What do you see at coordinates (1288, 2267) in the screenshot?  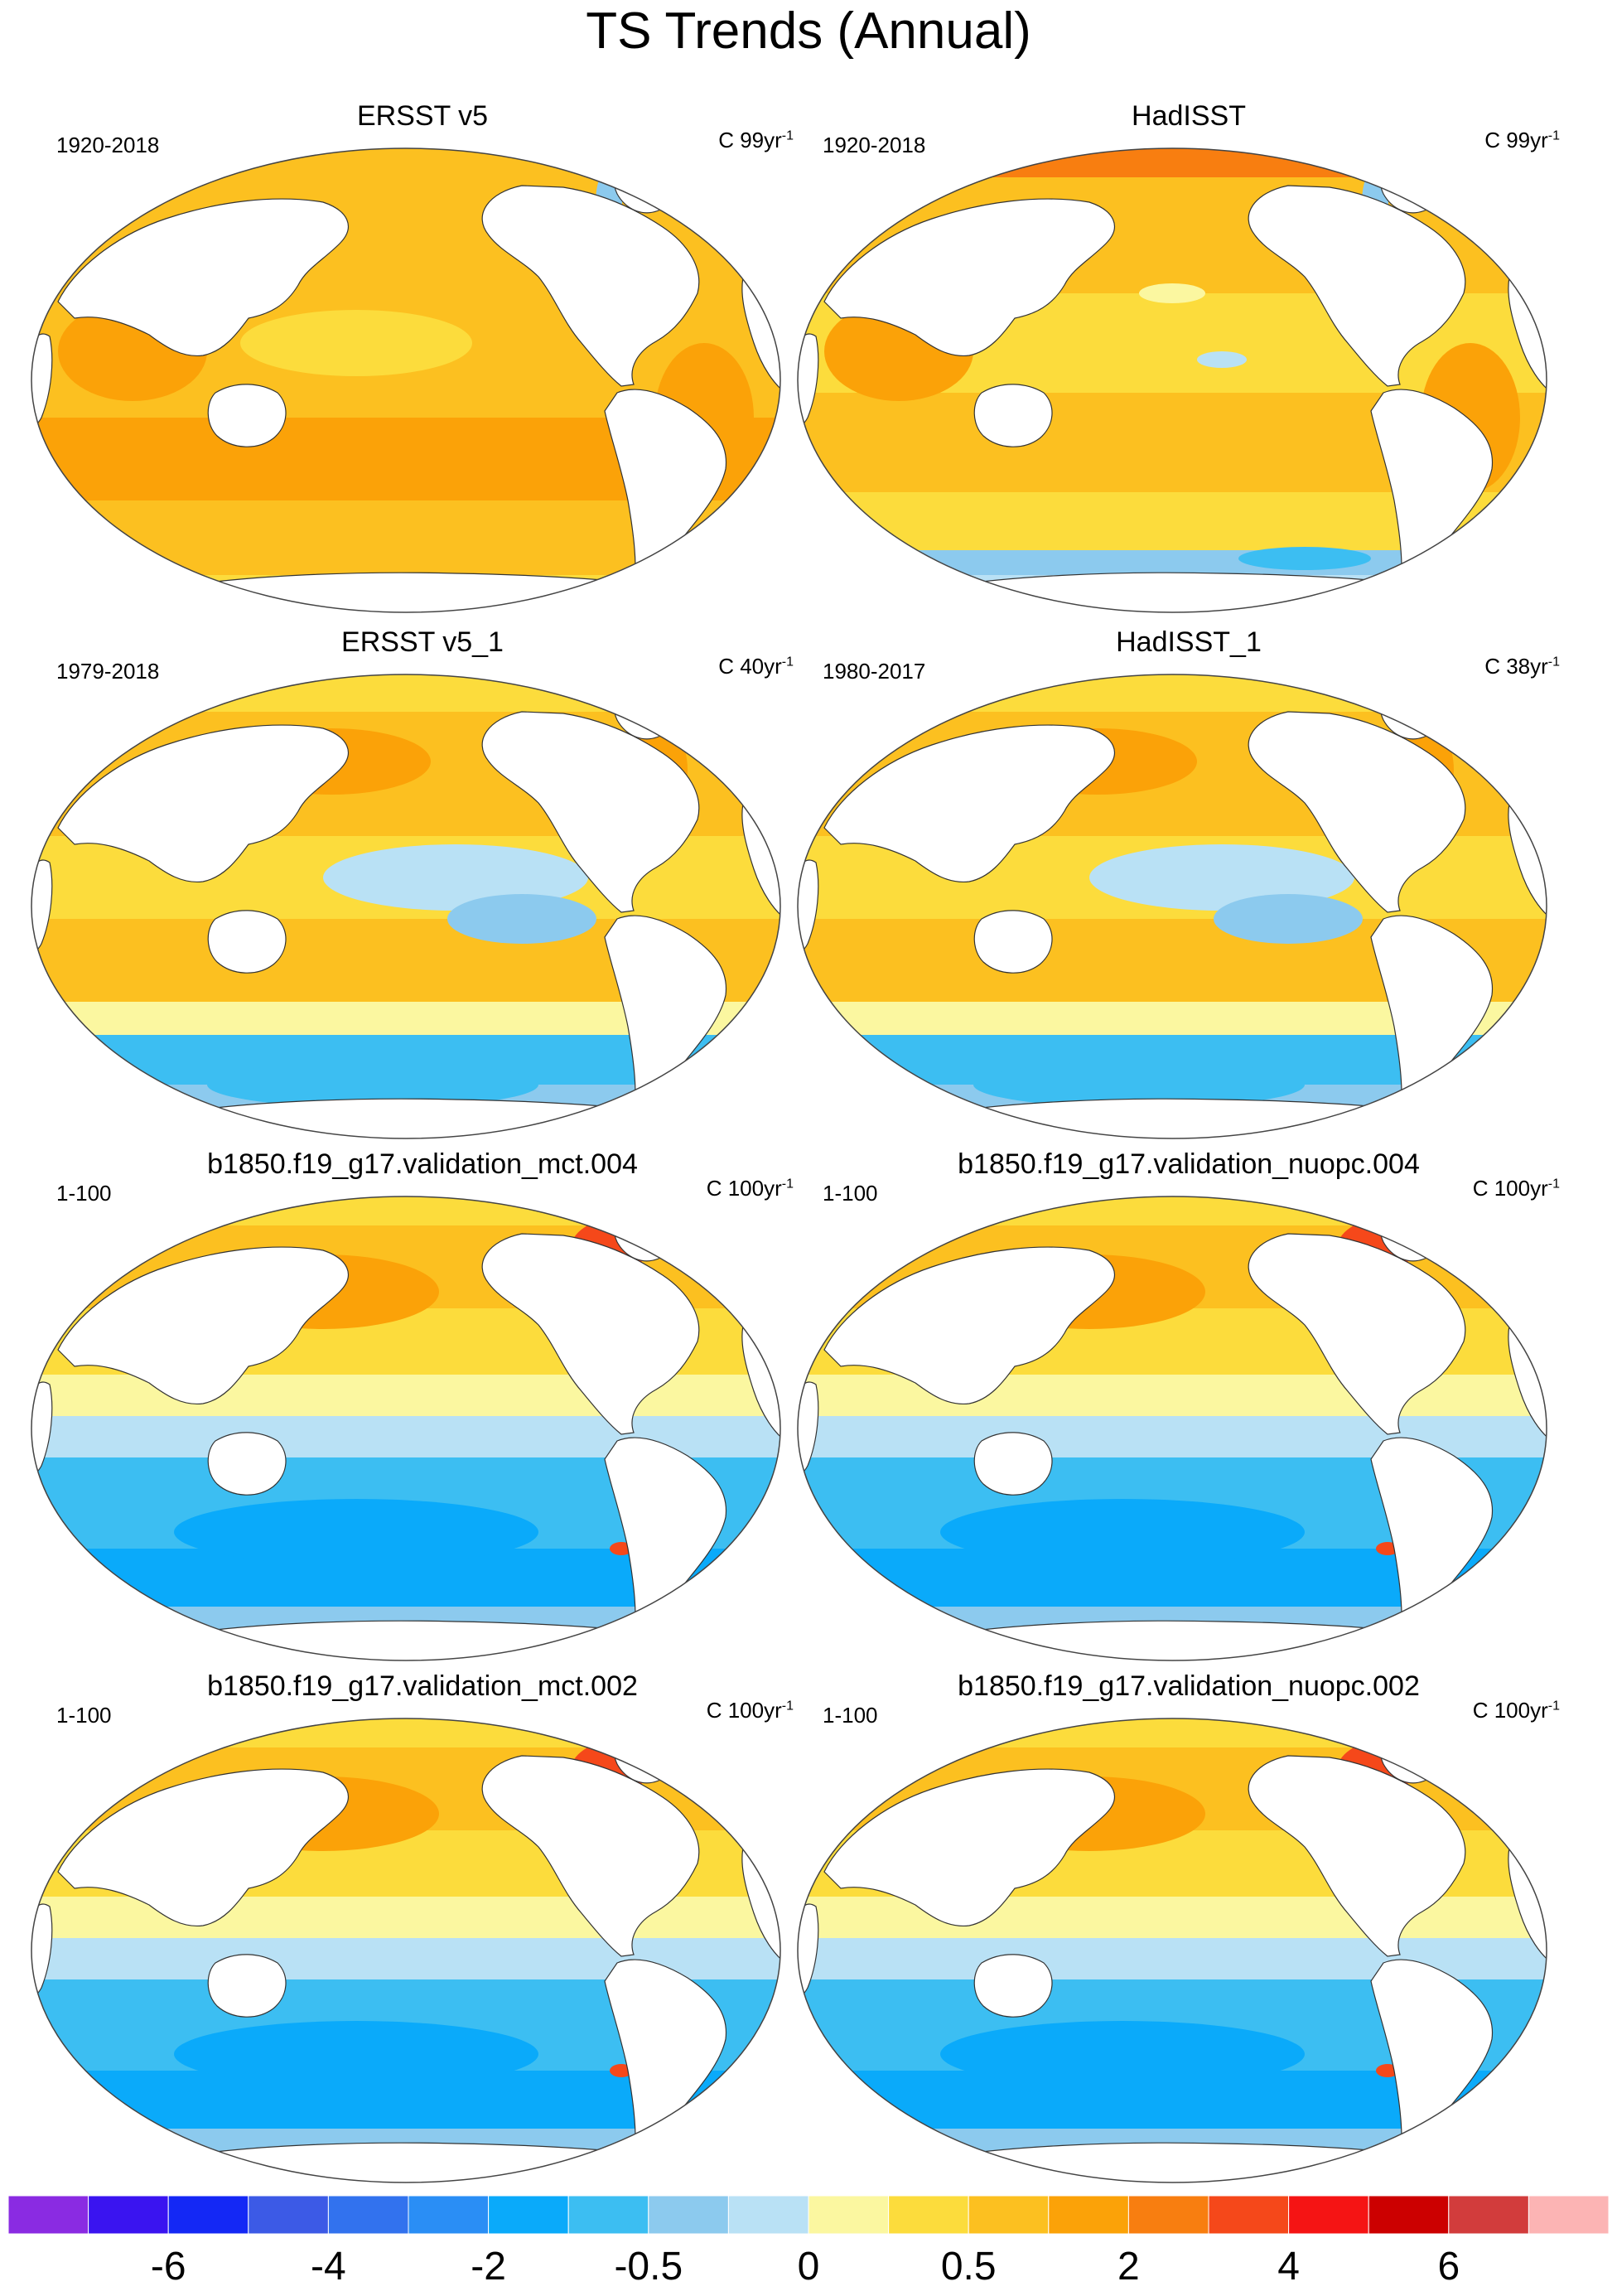 I see `colorbar-tick-label: 4` at bounding box center [1288, 2267].